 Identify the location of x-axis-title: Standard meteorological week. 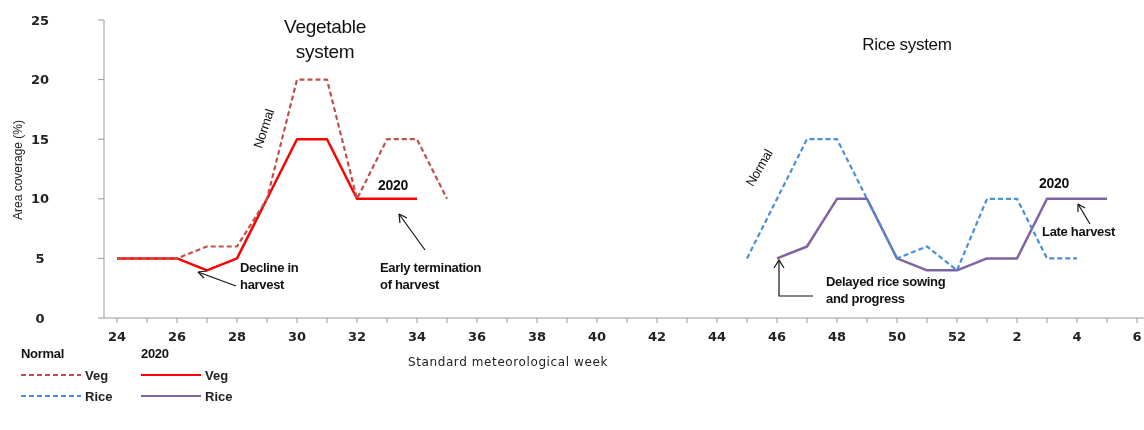
(508, 362).